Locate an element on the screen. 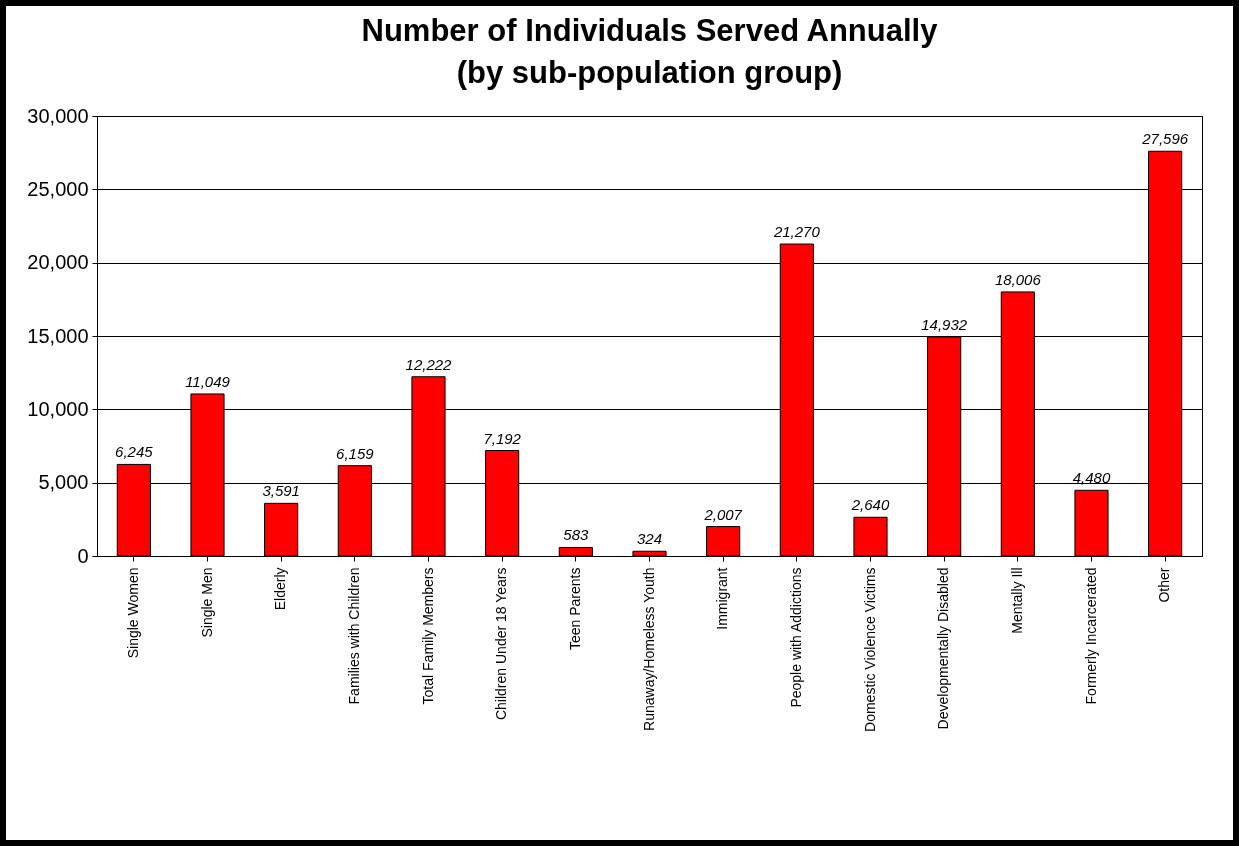 The image size is (1239, 846). chart-title: Number of Individuals Served Annually (by sub-population group) is located at coordinates (650, 51).